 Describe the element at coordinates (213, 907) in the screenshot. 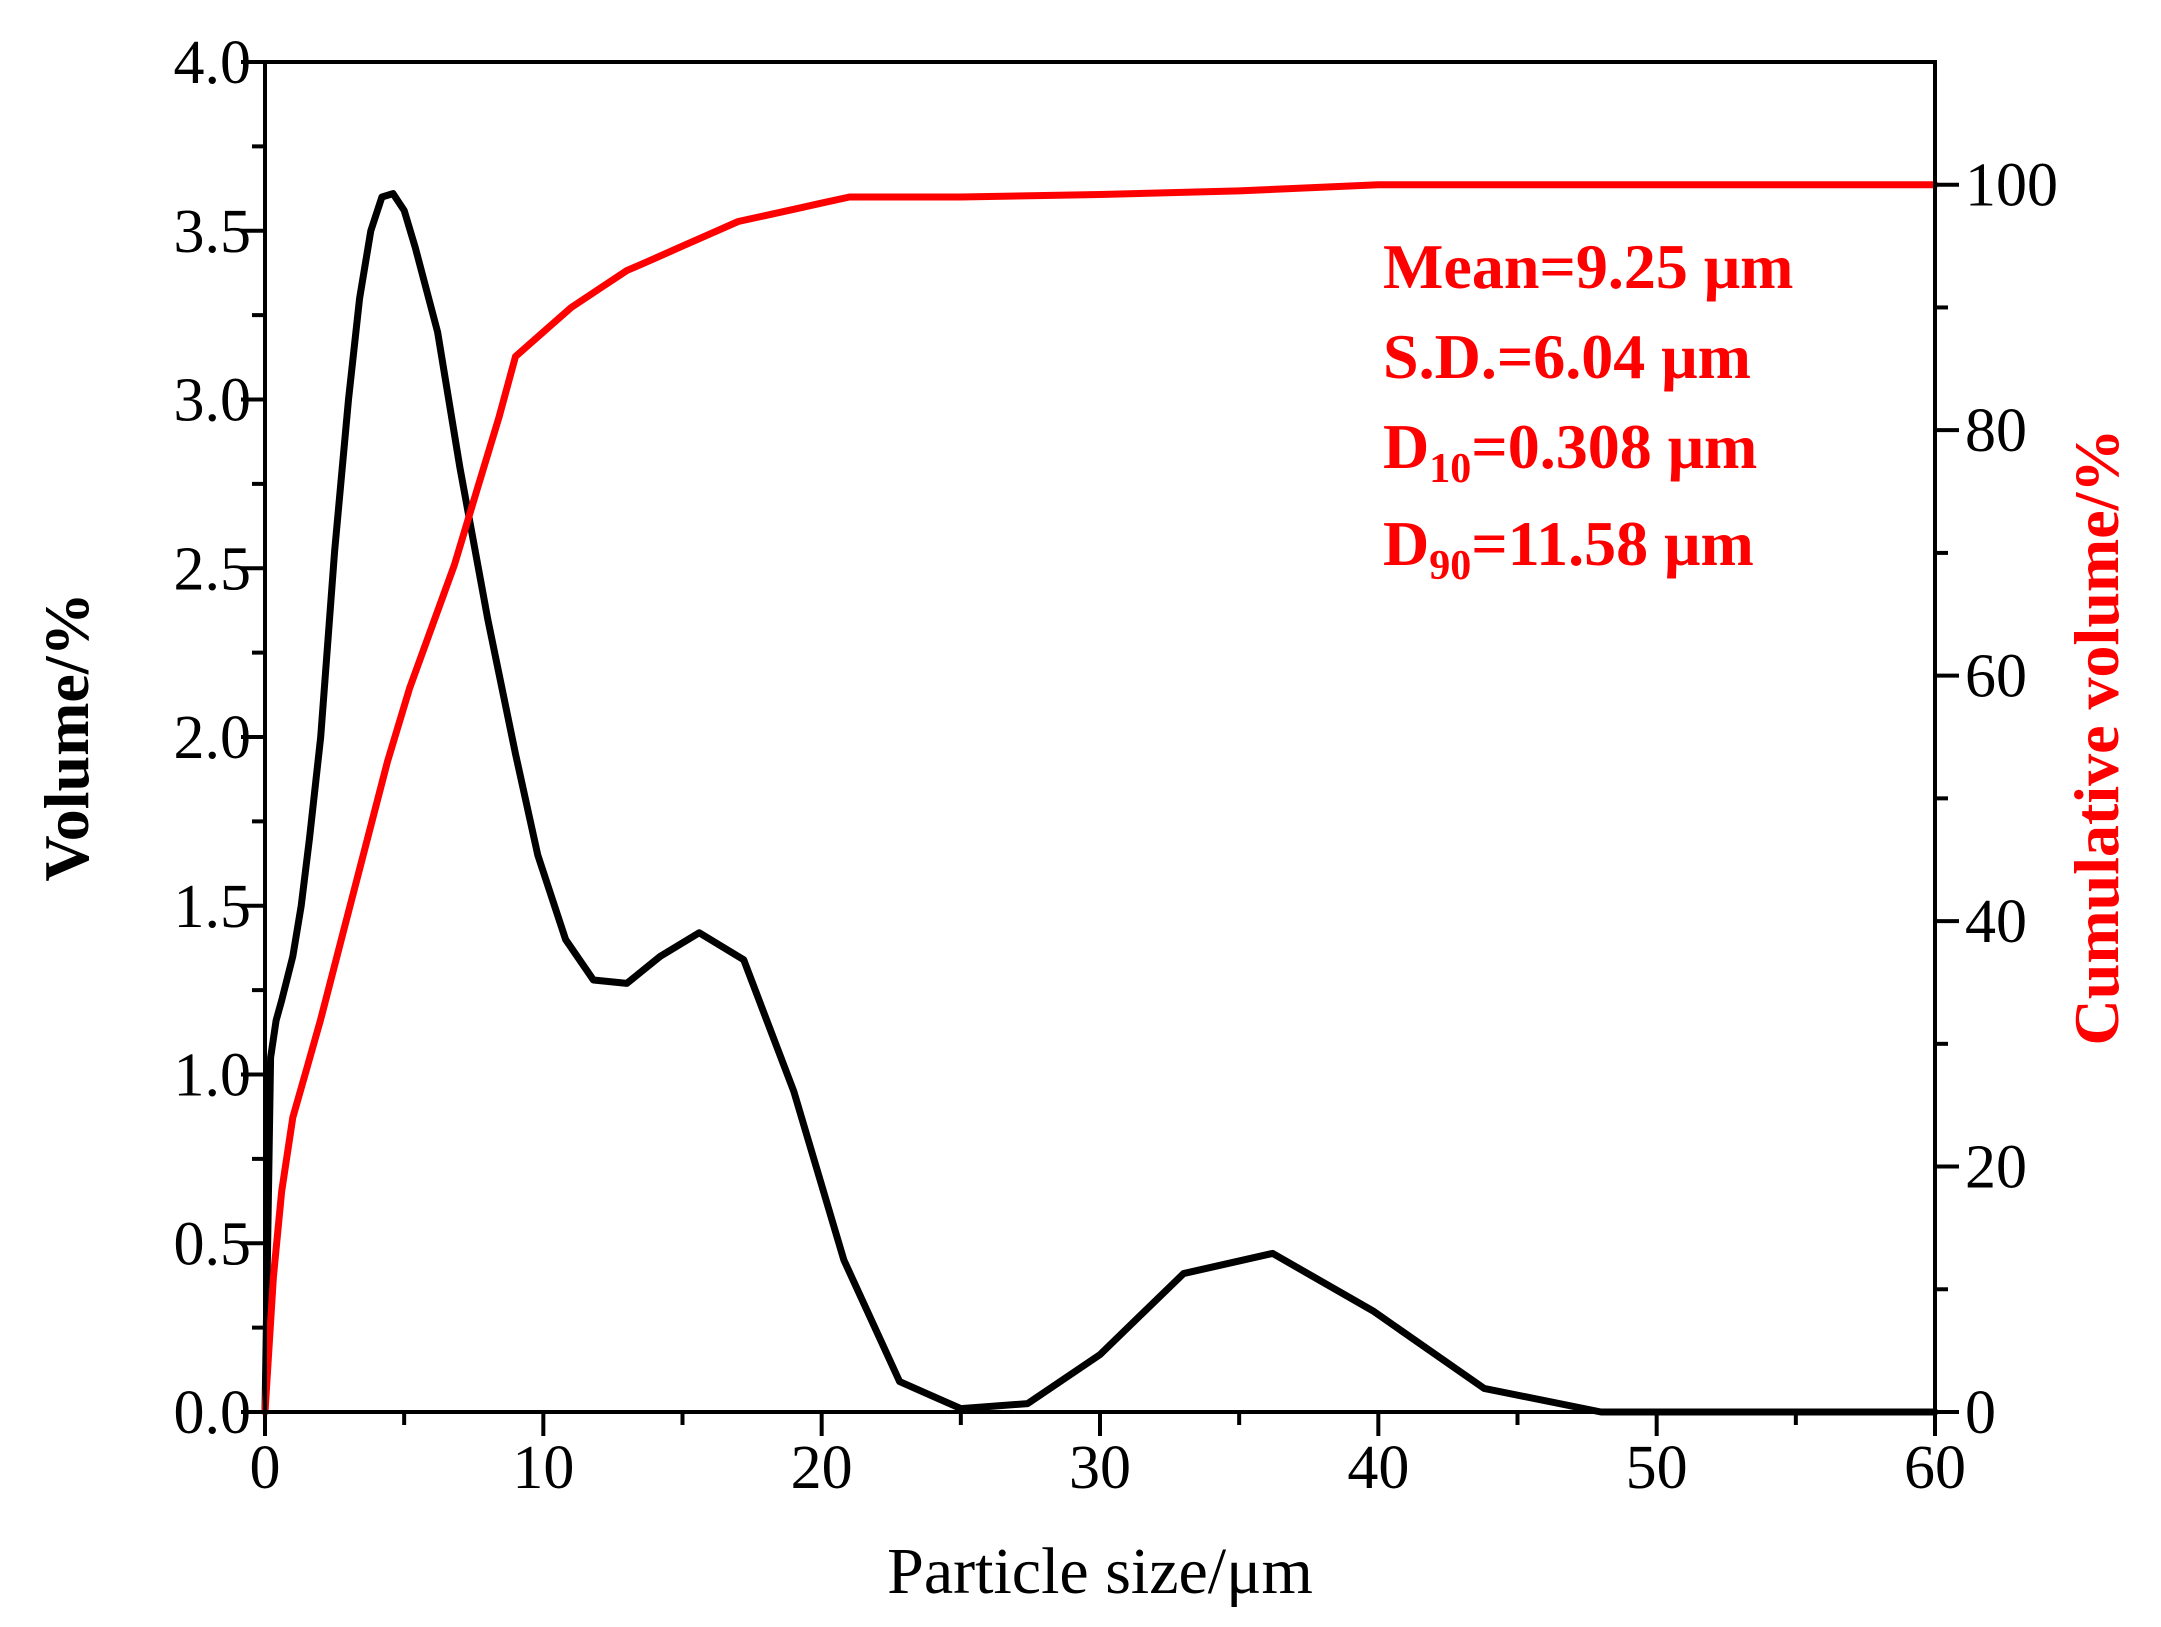

I see `y-tick-label: 1.5` at that location.